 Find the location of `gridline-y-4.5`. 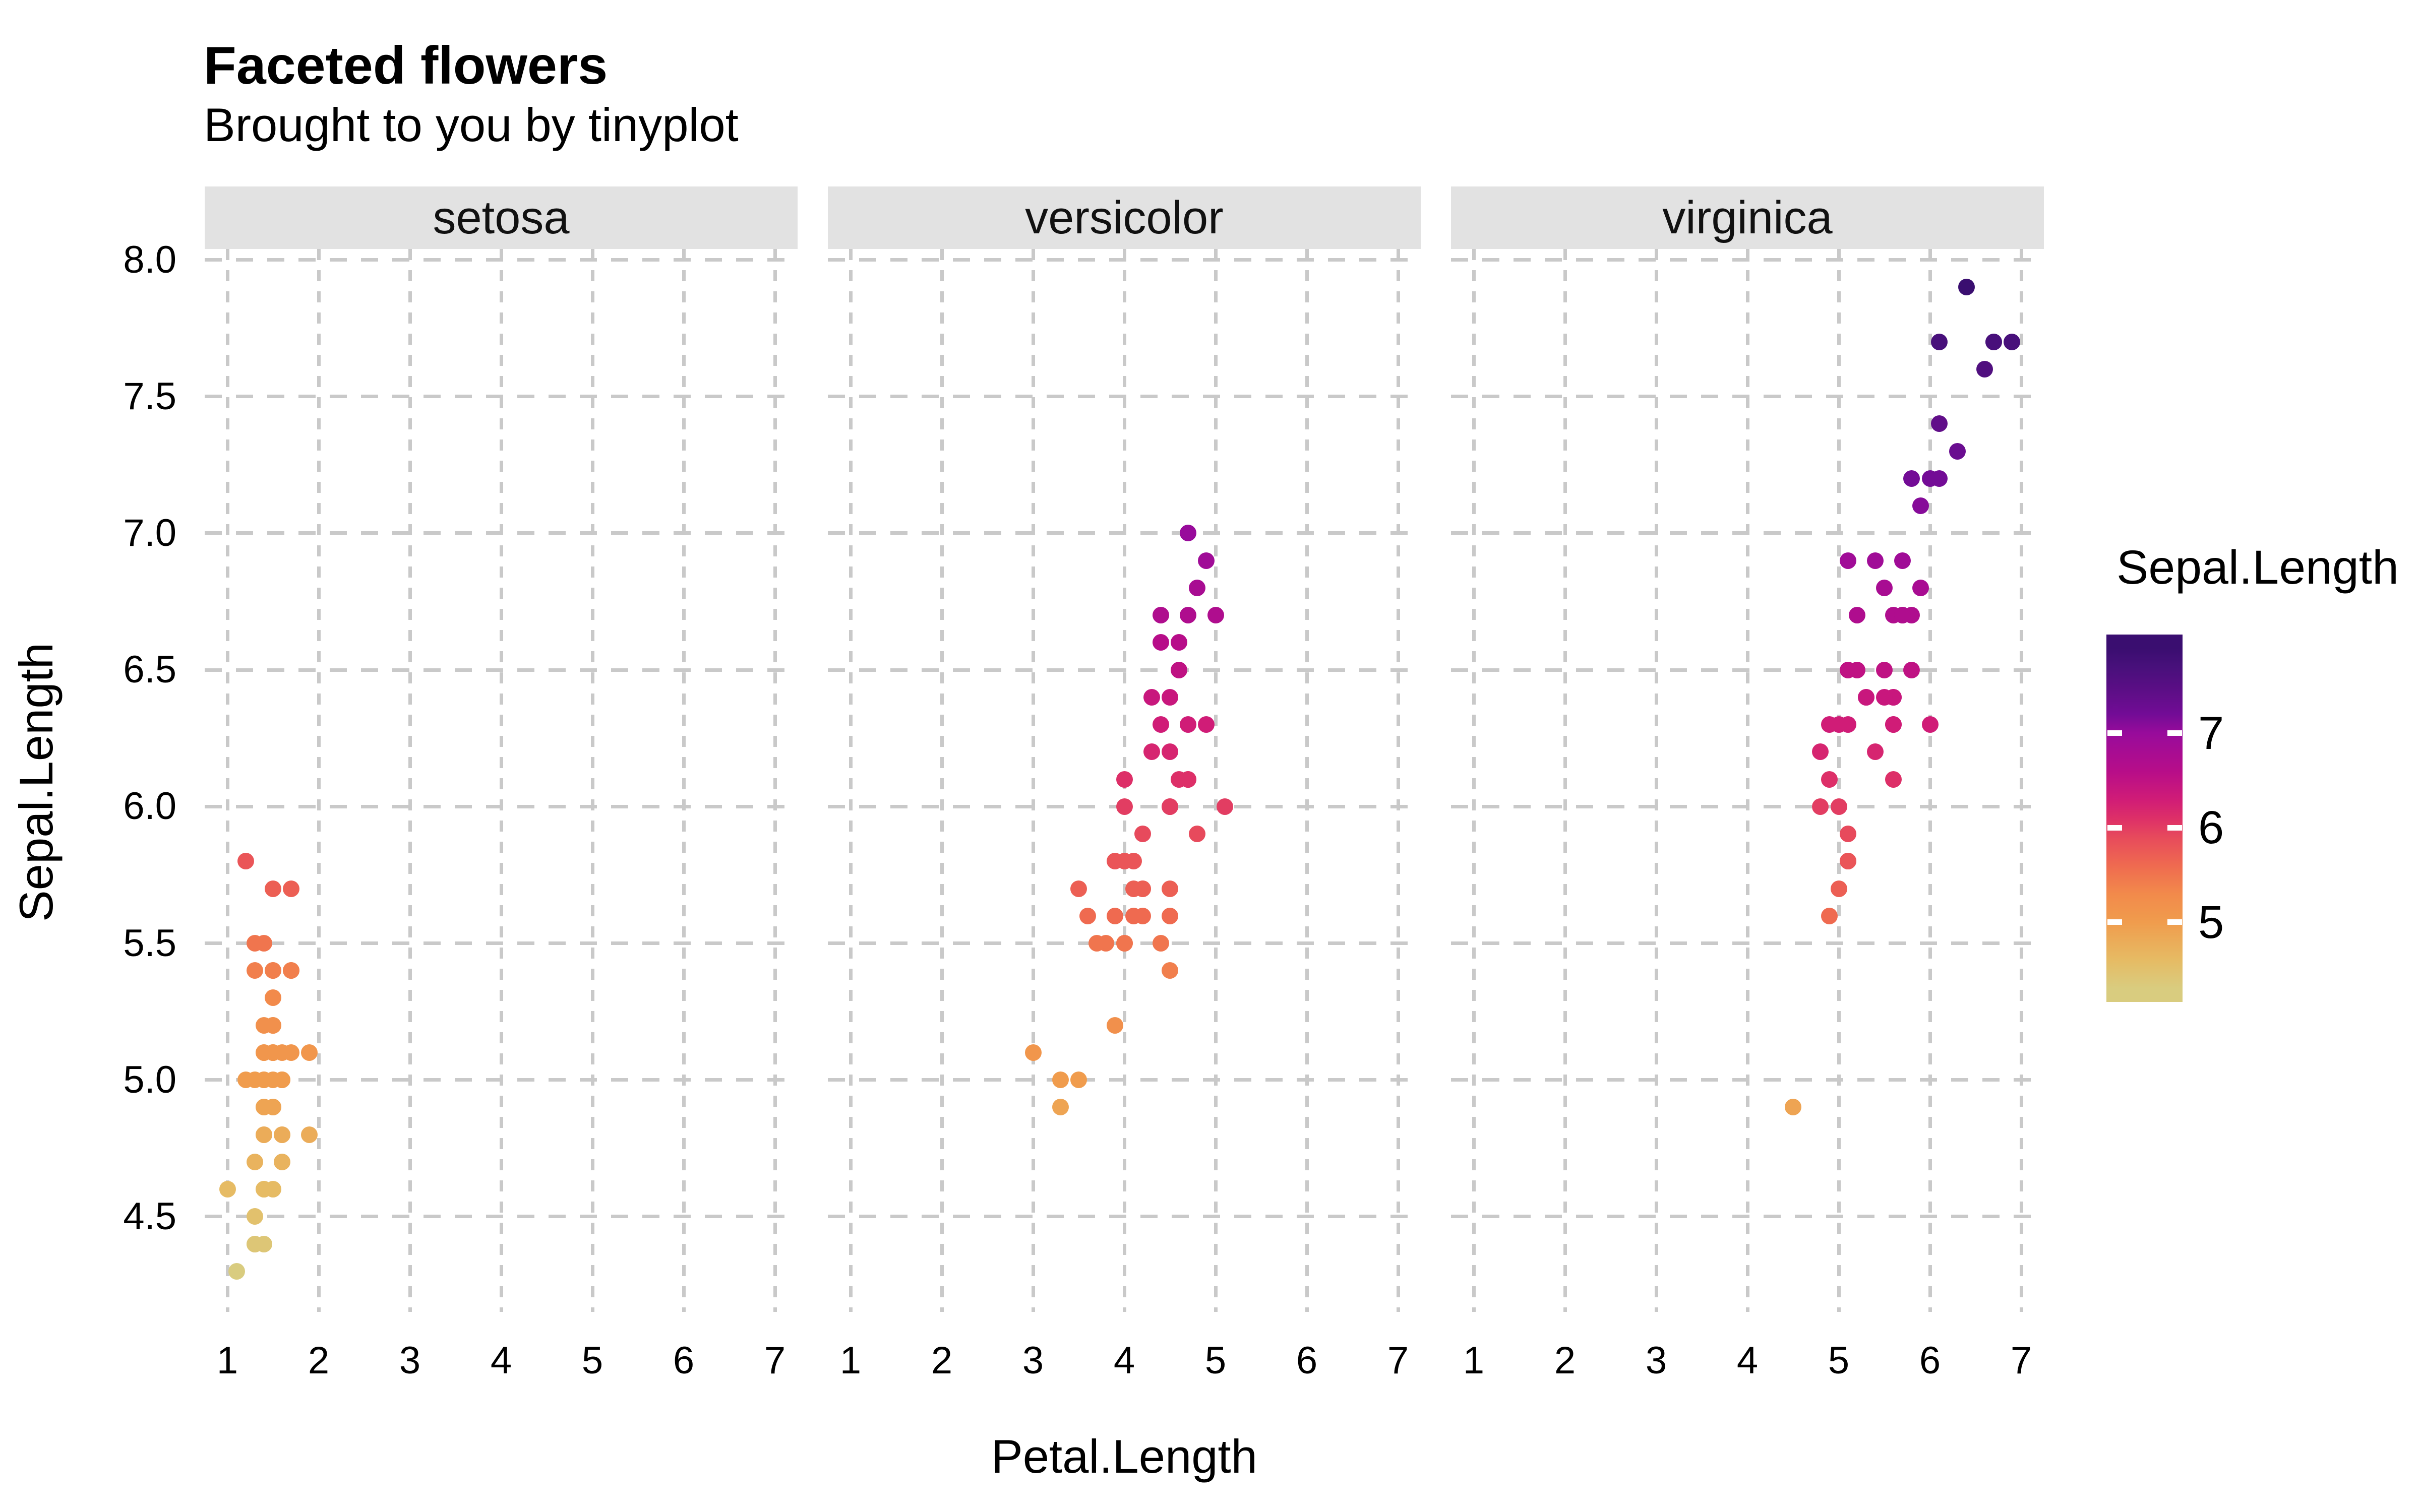

gridline-y-4.5 is located at coordinates (501, 1217).